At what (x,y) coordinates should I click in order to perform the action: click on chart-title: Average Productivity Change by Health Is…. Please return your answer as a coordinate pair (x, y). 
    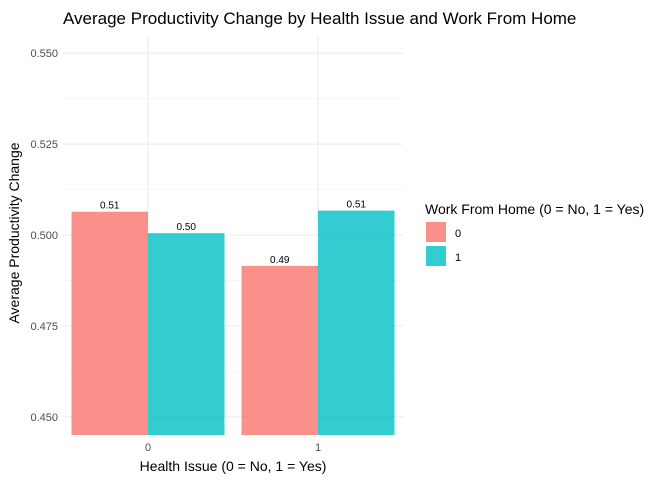
    Looking at the image, I should click on (319, 18).